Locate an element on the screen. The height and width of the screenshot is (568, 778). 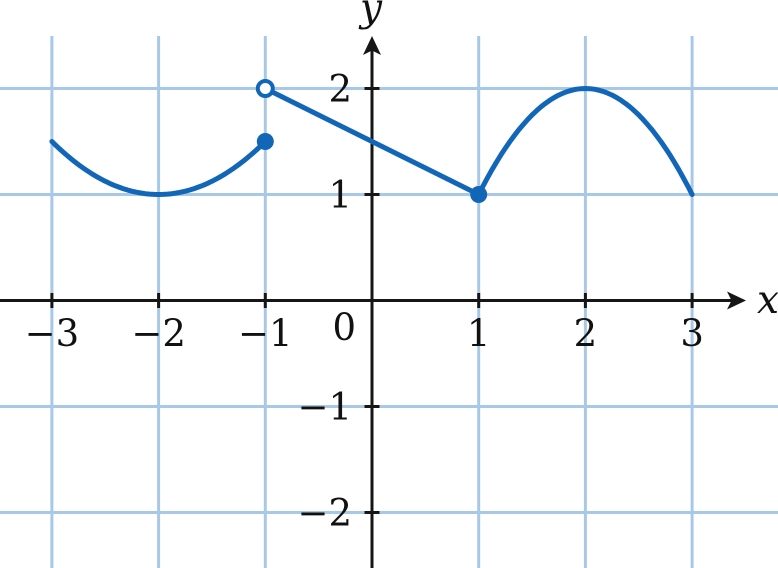
curve-piece-left-parabola is located at coordinates (158, 168).